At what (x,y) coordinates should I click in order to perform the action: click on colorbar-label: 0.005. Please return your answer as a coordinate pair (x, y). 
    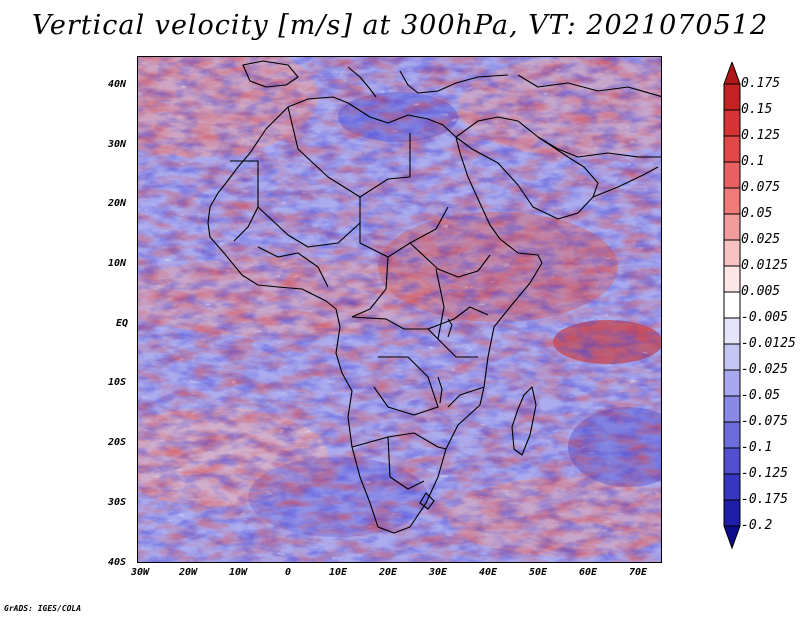
    Looking at the image, I should click on (761, 291).